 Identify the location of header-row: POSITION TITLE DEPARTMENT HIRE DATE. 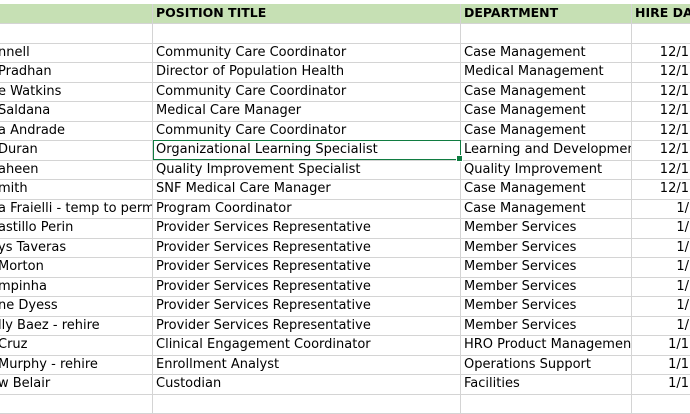
(345, 14).